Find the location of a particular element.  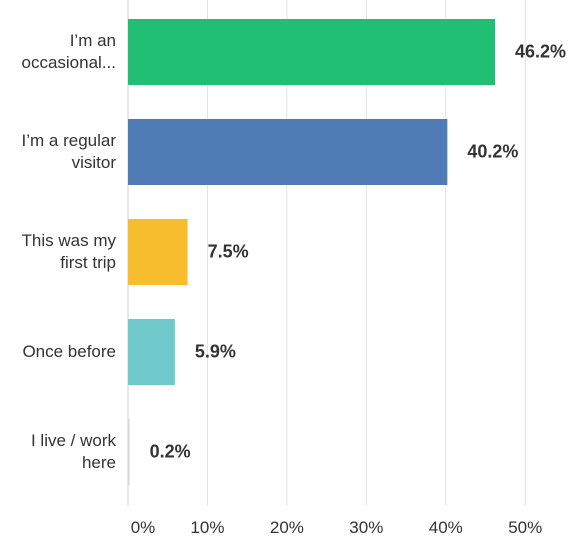

value-label: 40.2% is located at coordinates (493, 151).